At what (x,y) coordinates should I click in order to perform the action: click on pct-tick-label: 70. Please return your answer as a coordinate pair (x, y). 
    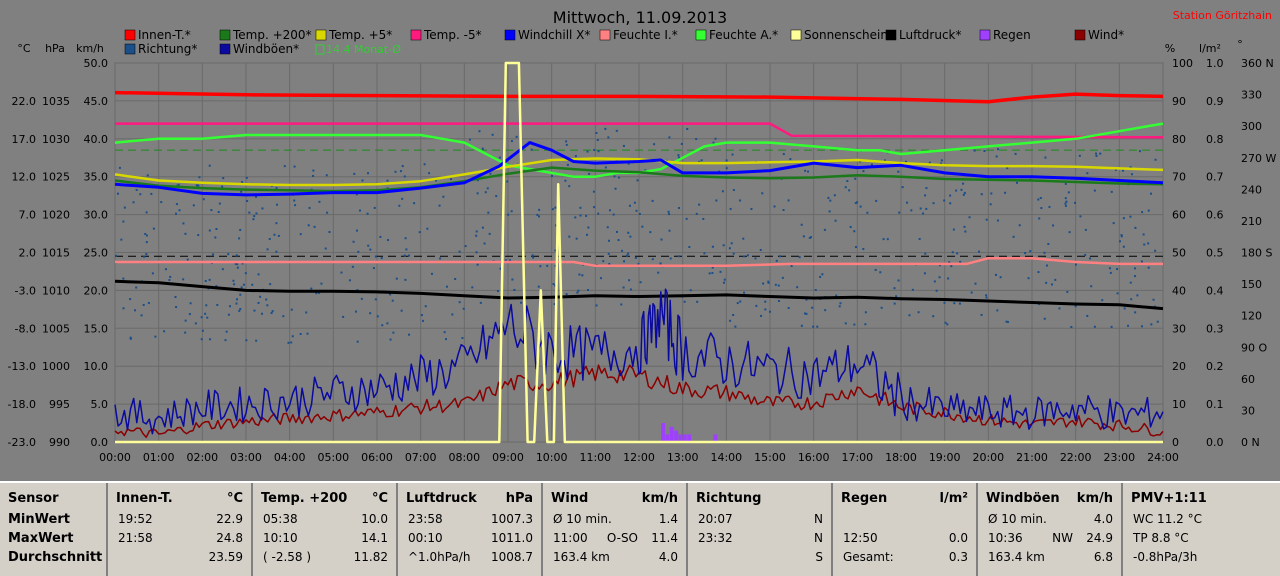
    Looking at the image, I should click on (1179, 177).